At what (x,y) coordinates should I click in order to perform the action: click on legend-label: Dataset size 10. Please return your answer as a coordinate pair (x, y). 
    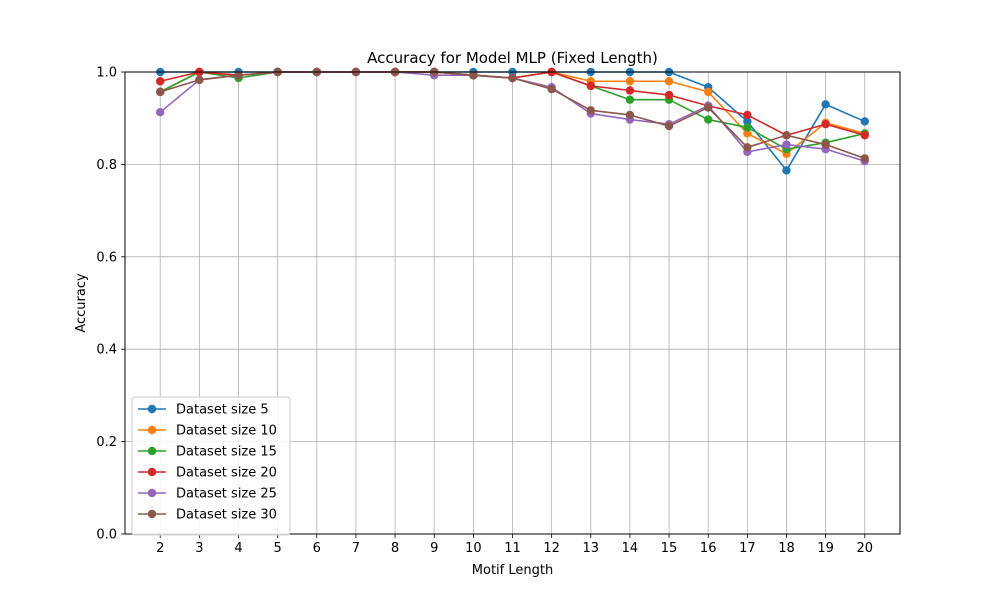
    Looking at the image, I should click on (226, 431).